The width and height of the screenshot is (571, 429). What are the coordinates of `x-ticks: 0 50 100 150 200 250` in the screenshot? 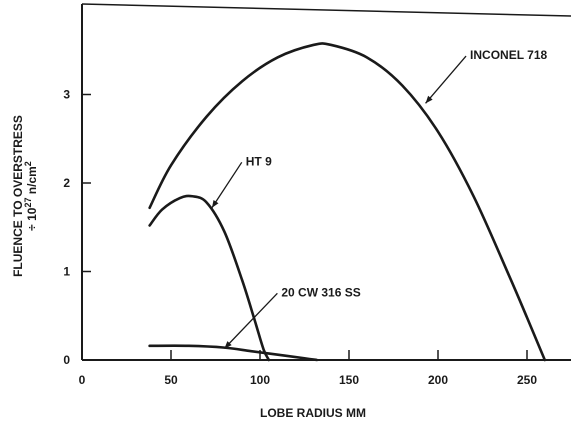 It's located at (308, 368).